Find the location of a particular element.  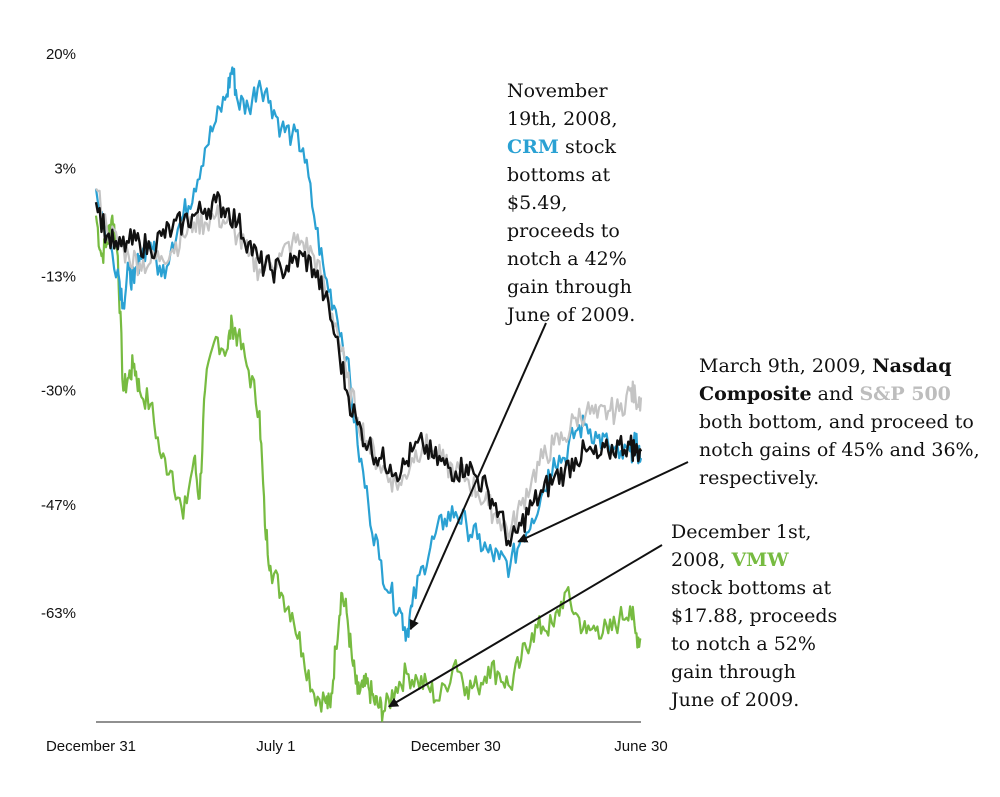

y-tick-label: -47% is located at coordinates (58, 505).